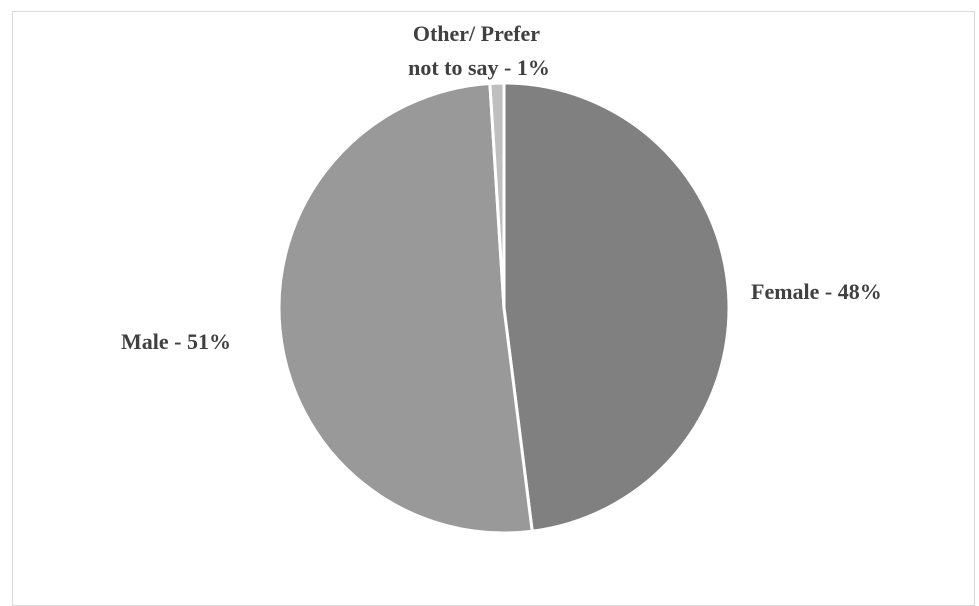  What do you see at coordinates (479, 67) in the screenshot?
I see `label-other-line-2: not to say - 1%` at bounding box center [479, 67].